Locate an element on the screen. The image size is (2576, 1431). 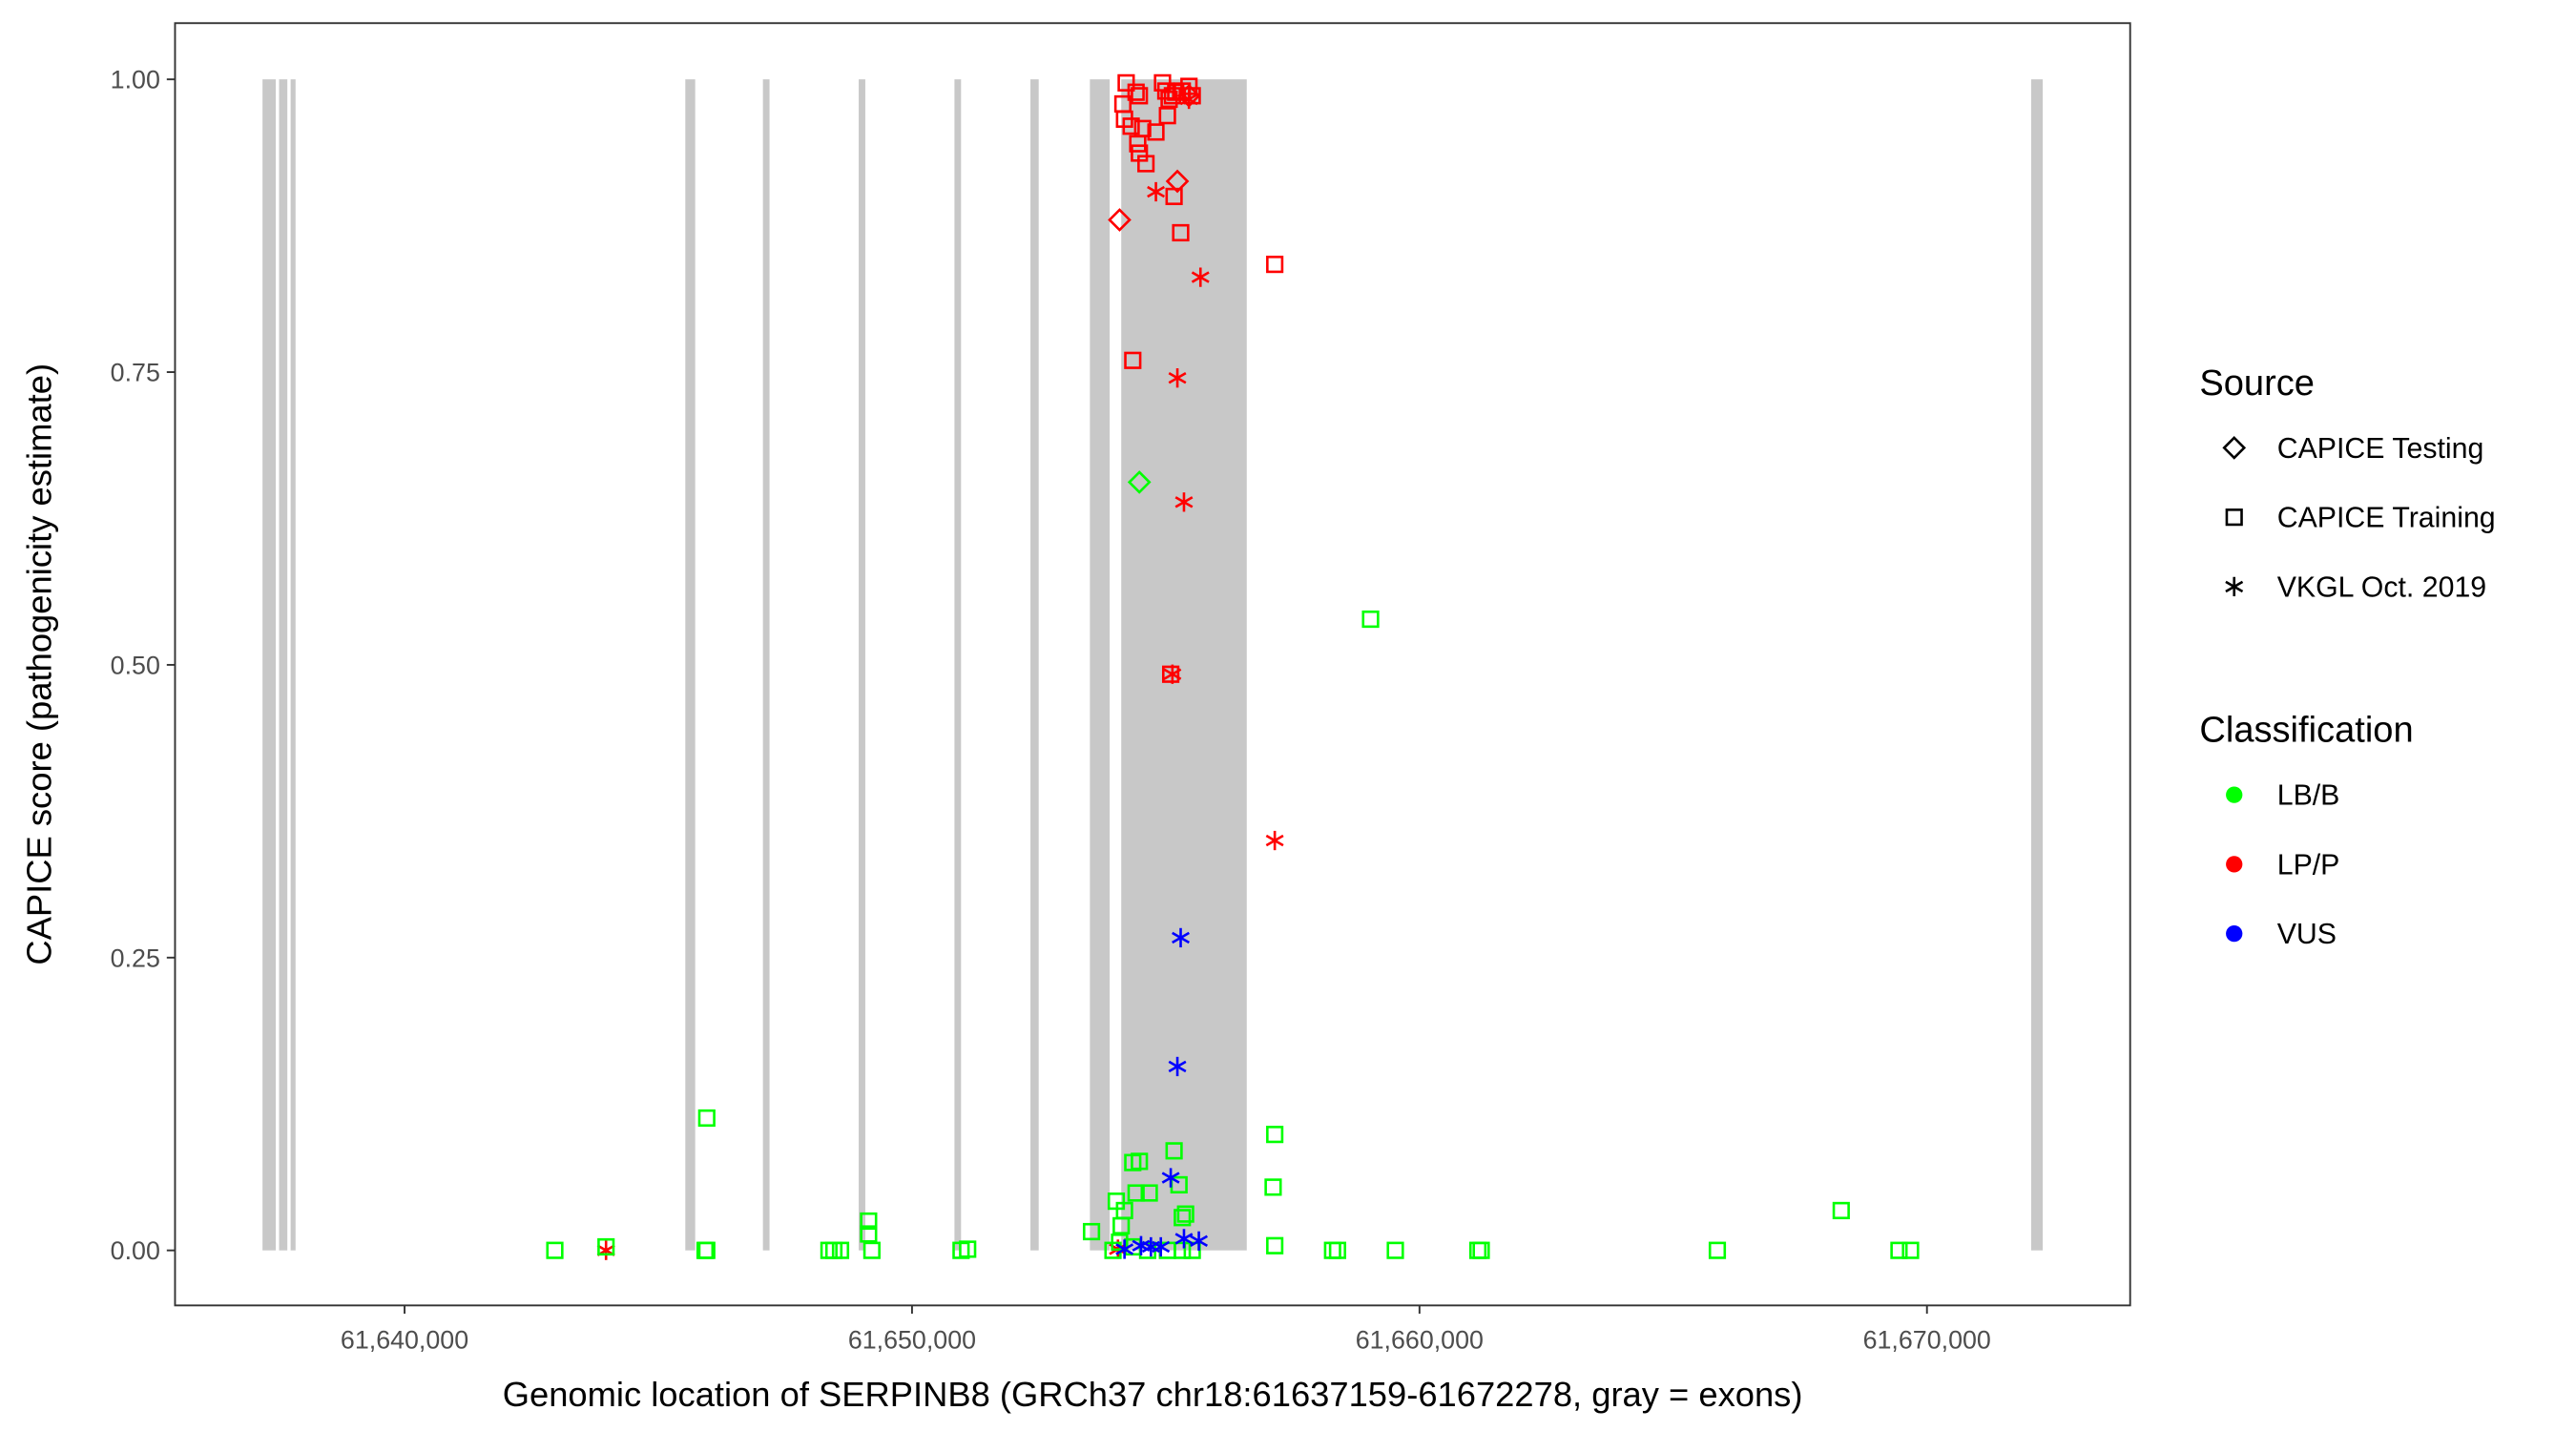
x-tick-label: 61,670,000 is located at coordinates (1927, 1340).